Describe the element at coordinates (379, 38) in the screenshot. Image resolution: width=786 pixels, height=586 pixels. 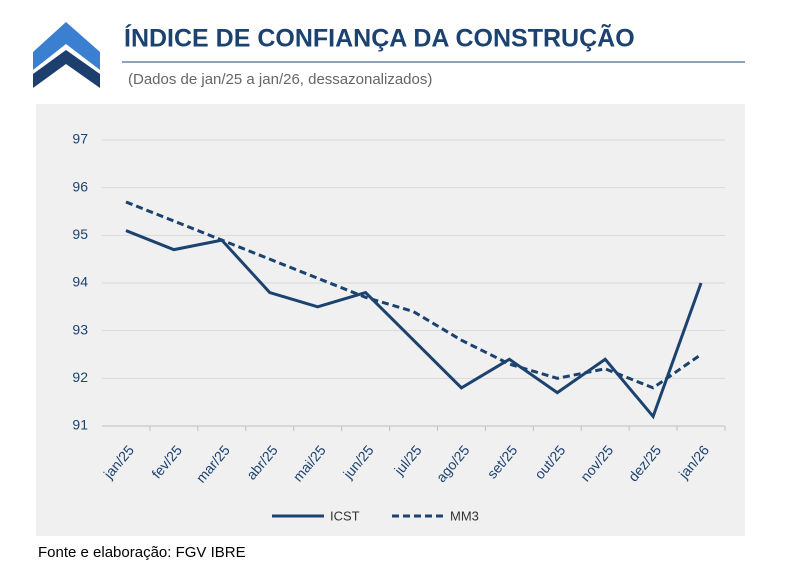
I see `title: ÍNDICE DE CONFIANÇA DA CONSTRUÇÃO` at that location.